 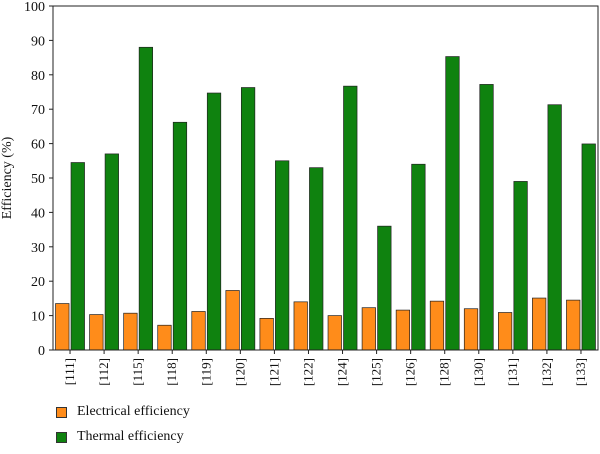 What do you see at coordinates (61, 412) in the screenshot?
I see `legend-swatch-electrical` at bounding box center [61, 412].